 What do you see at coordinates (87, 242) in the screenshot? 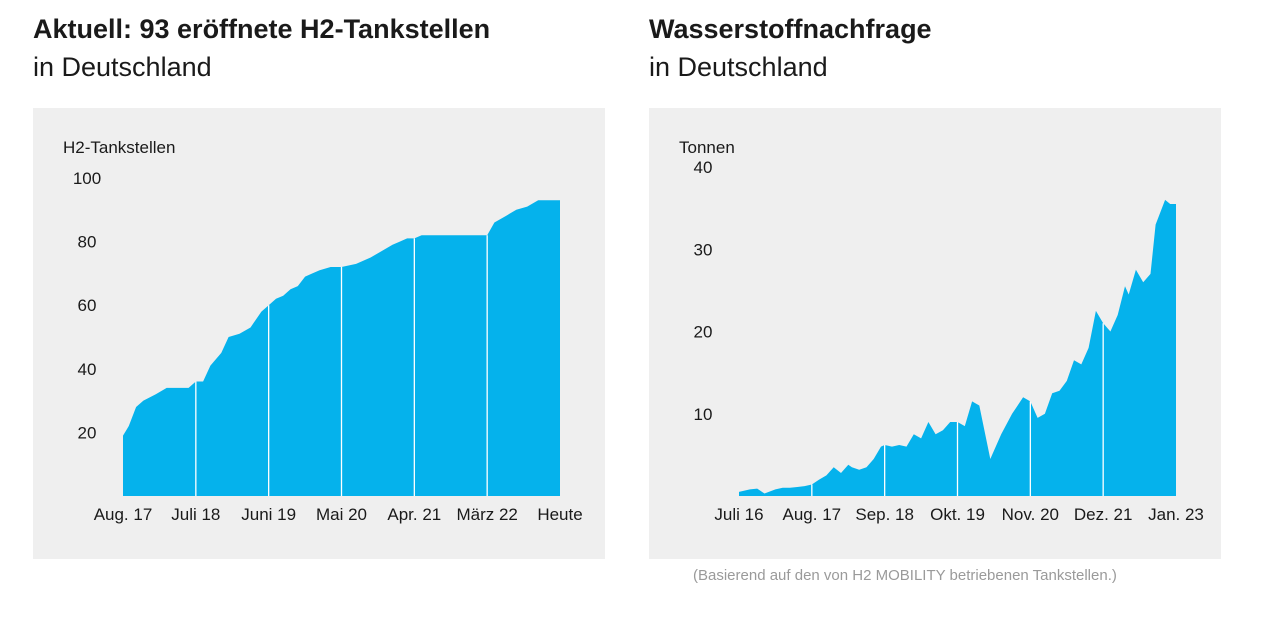
I see `y-tick-label: 80` at bounding box center [87, 242].